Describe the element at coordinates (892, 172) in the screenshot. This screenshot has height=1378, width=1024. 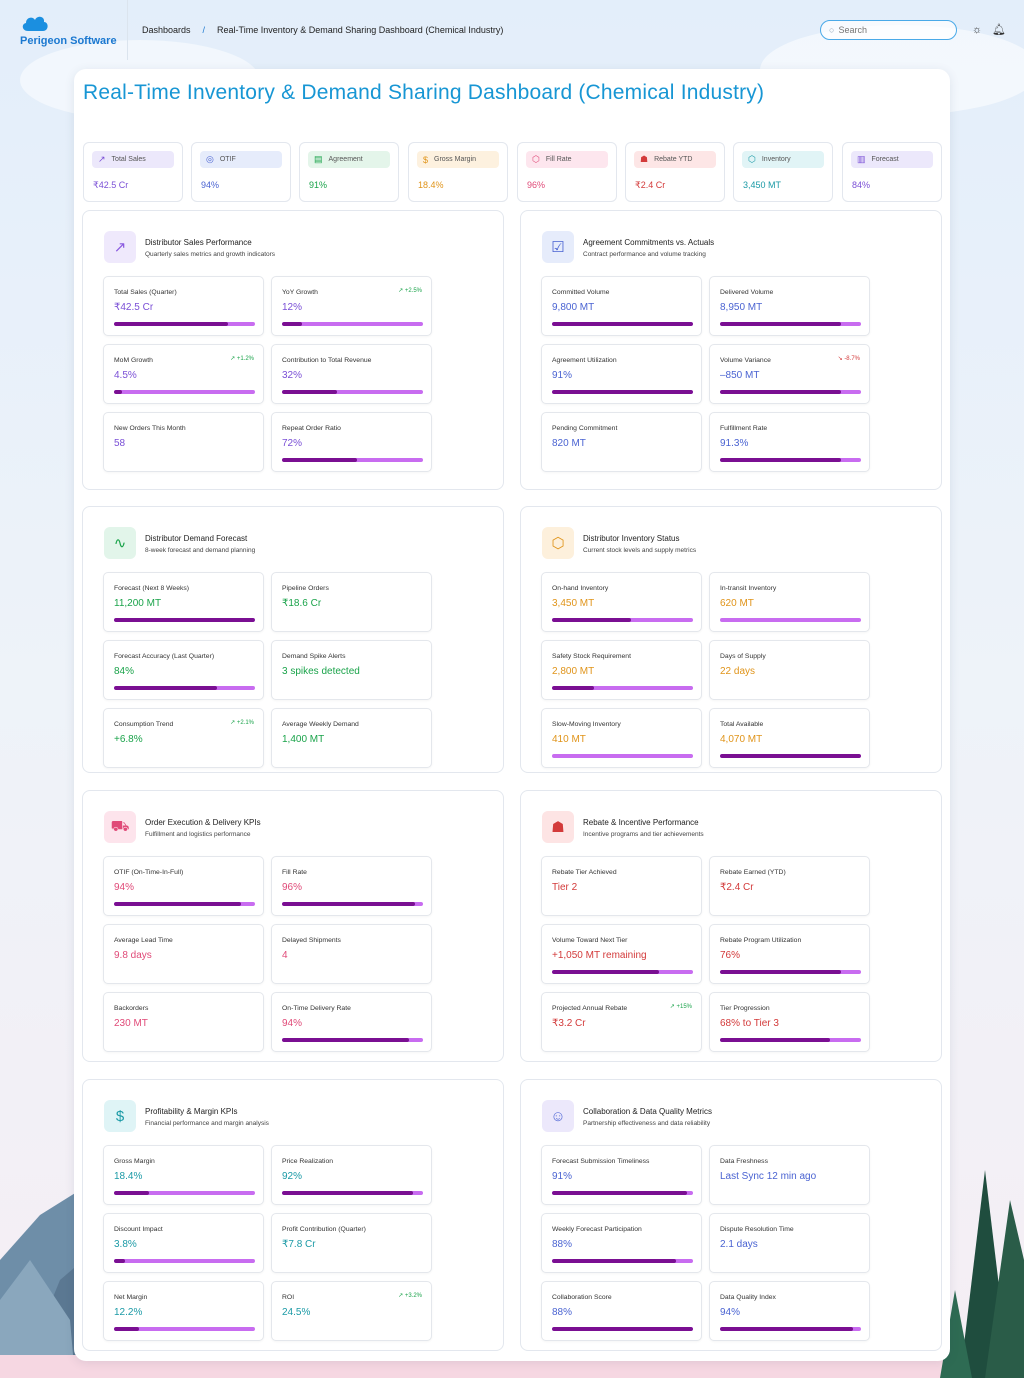
I see `kpi-card-forecast: ▥ Forecast 84%` at that location.